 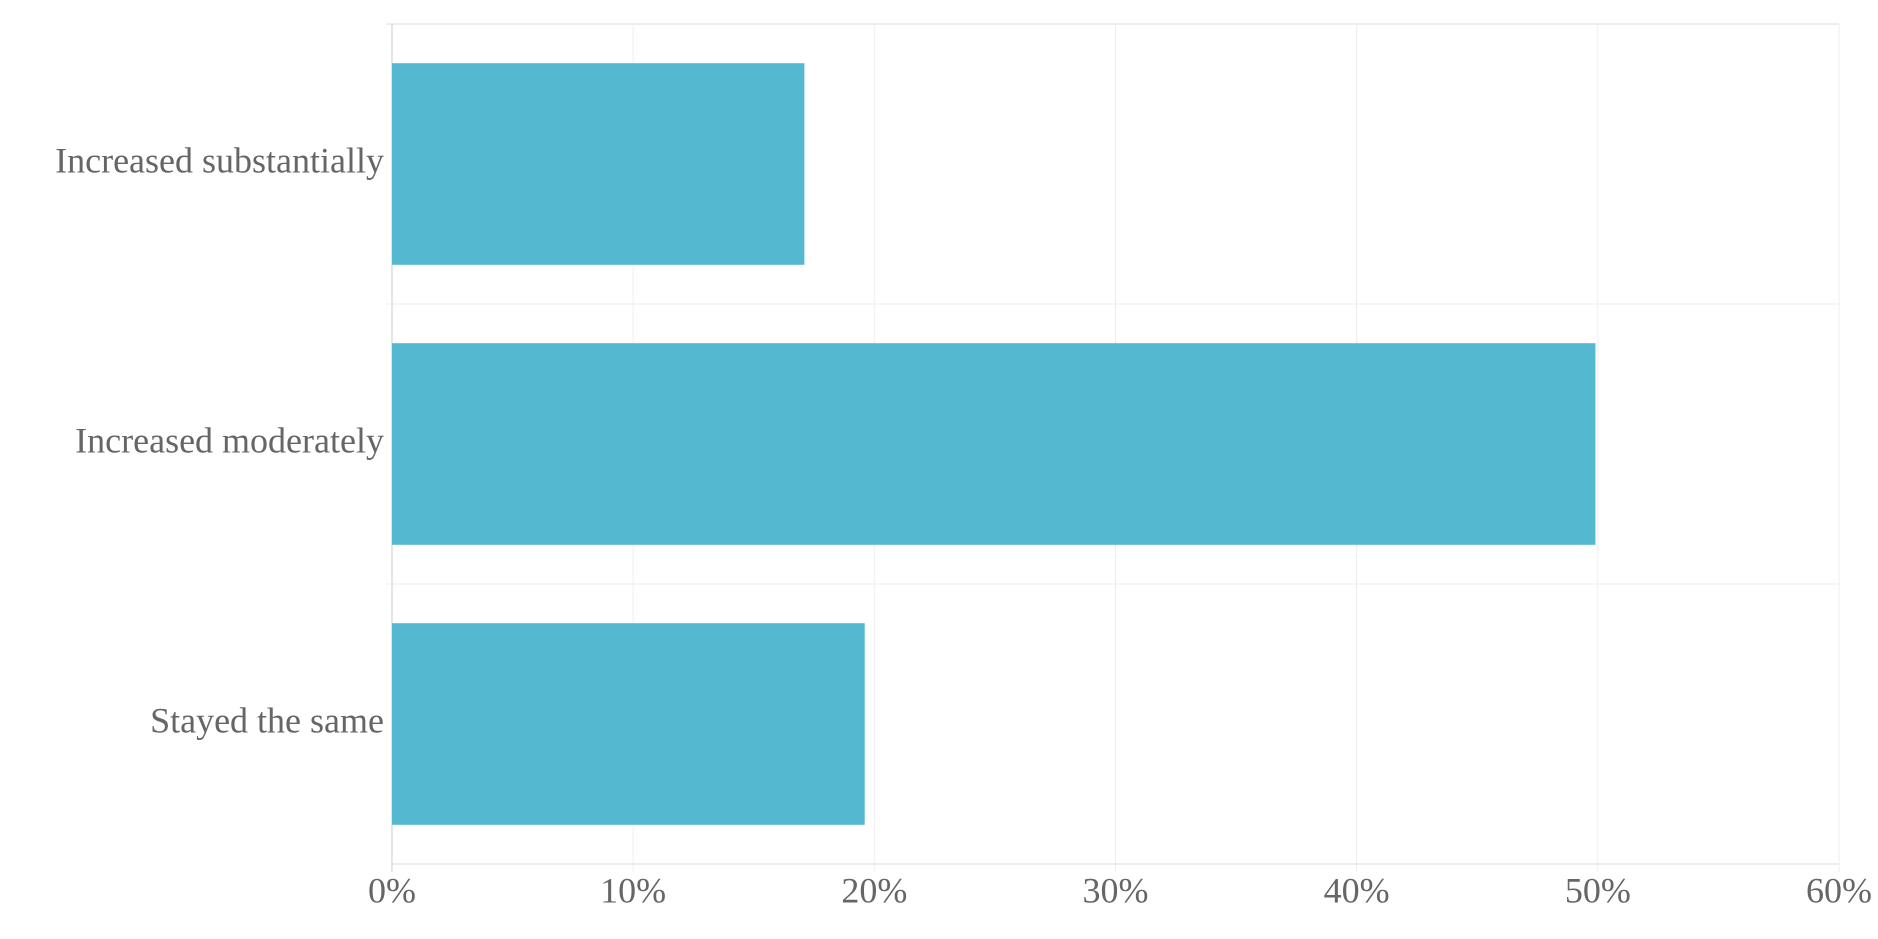 I want to click on x-tick-label: 0%, so click(x=392, y=890).